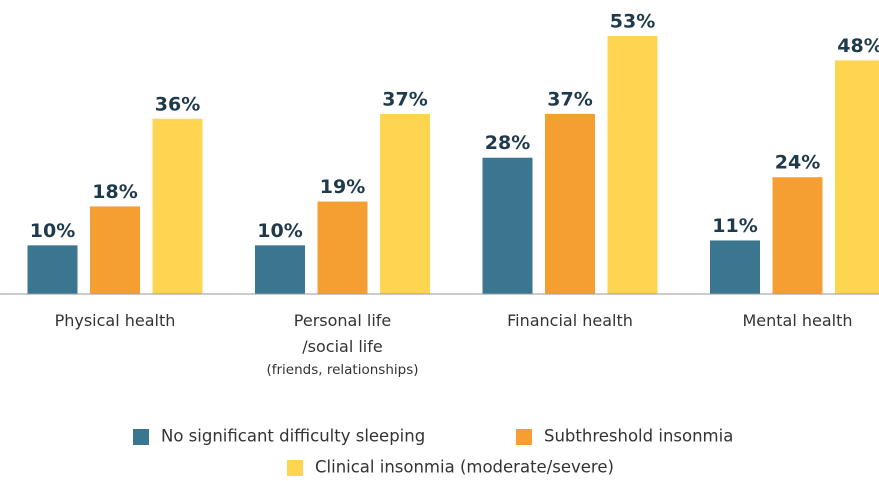 The width and height of the screenshot is (879, 481). I want to click on x-tick-label-line: Financial health, so click(570, 320).